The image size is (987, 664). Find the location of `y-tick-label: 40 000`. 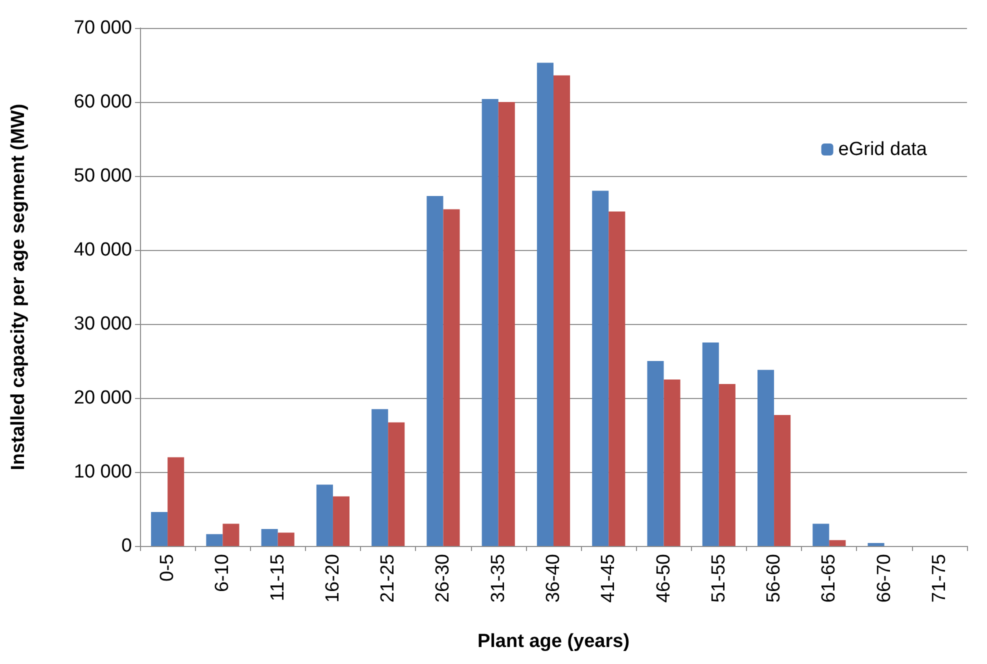

y-tick-label: 40 000 is located at coordinates (103, 250).